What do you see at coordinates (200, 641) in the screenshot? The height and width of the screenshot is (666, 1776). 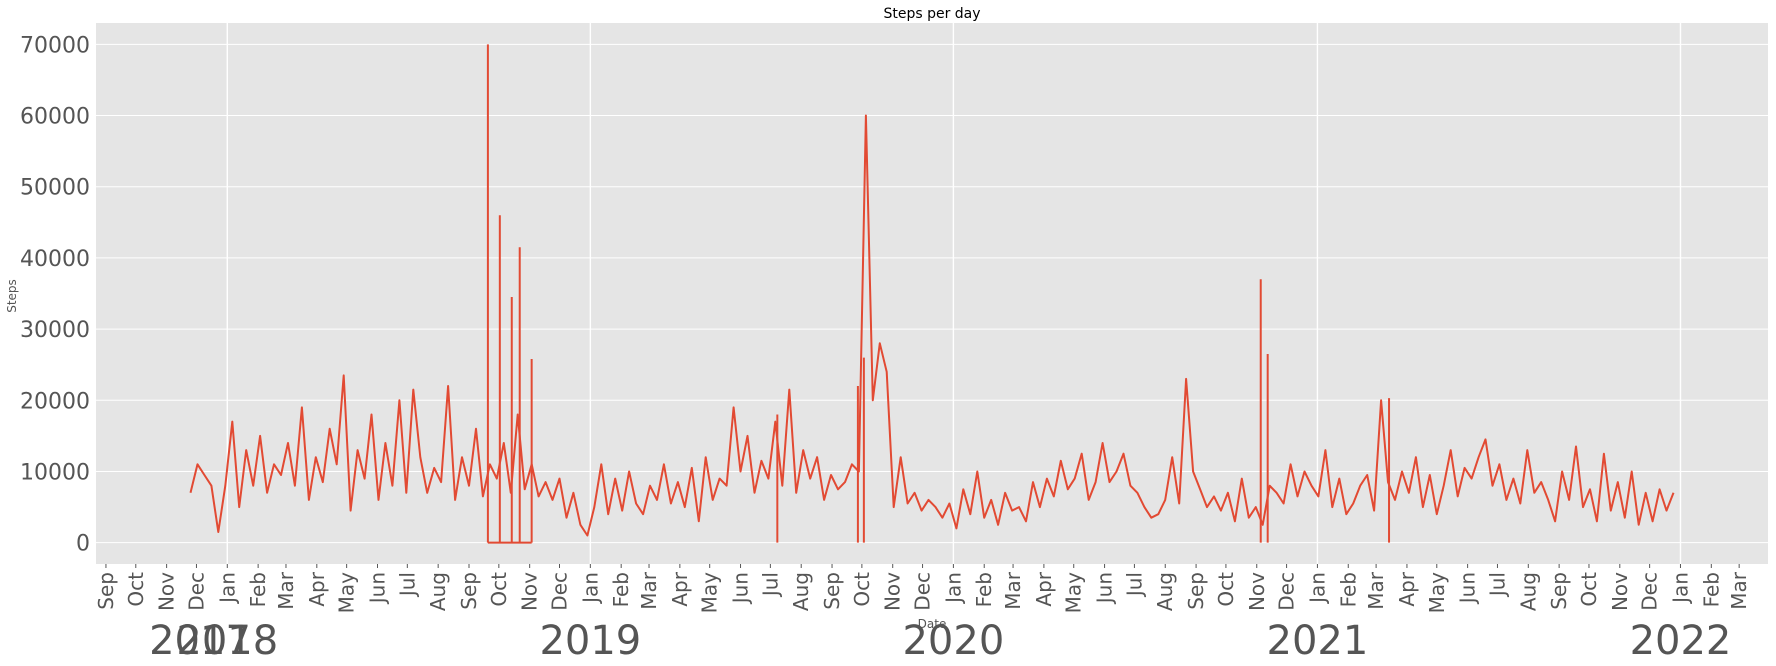 I see `year-tick-label: 2017` at bounding box center [200, 641].